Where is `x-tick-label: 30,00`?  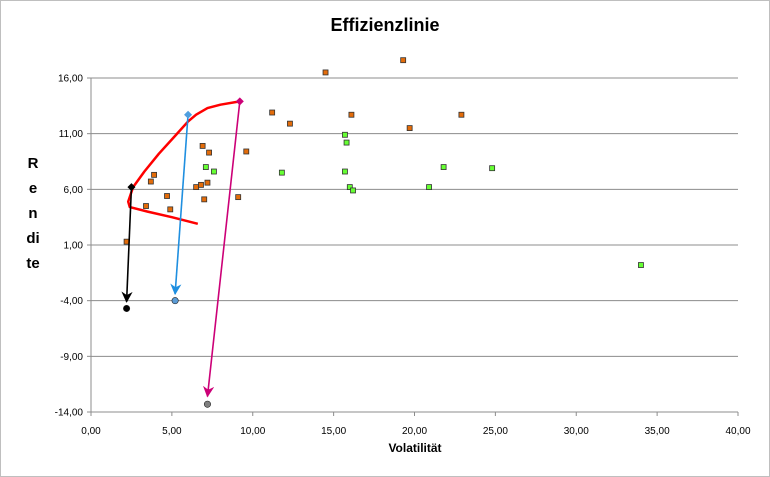 x-tick-label: 30,00 is located at coordinates (576, 431).